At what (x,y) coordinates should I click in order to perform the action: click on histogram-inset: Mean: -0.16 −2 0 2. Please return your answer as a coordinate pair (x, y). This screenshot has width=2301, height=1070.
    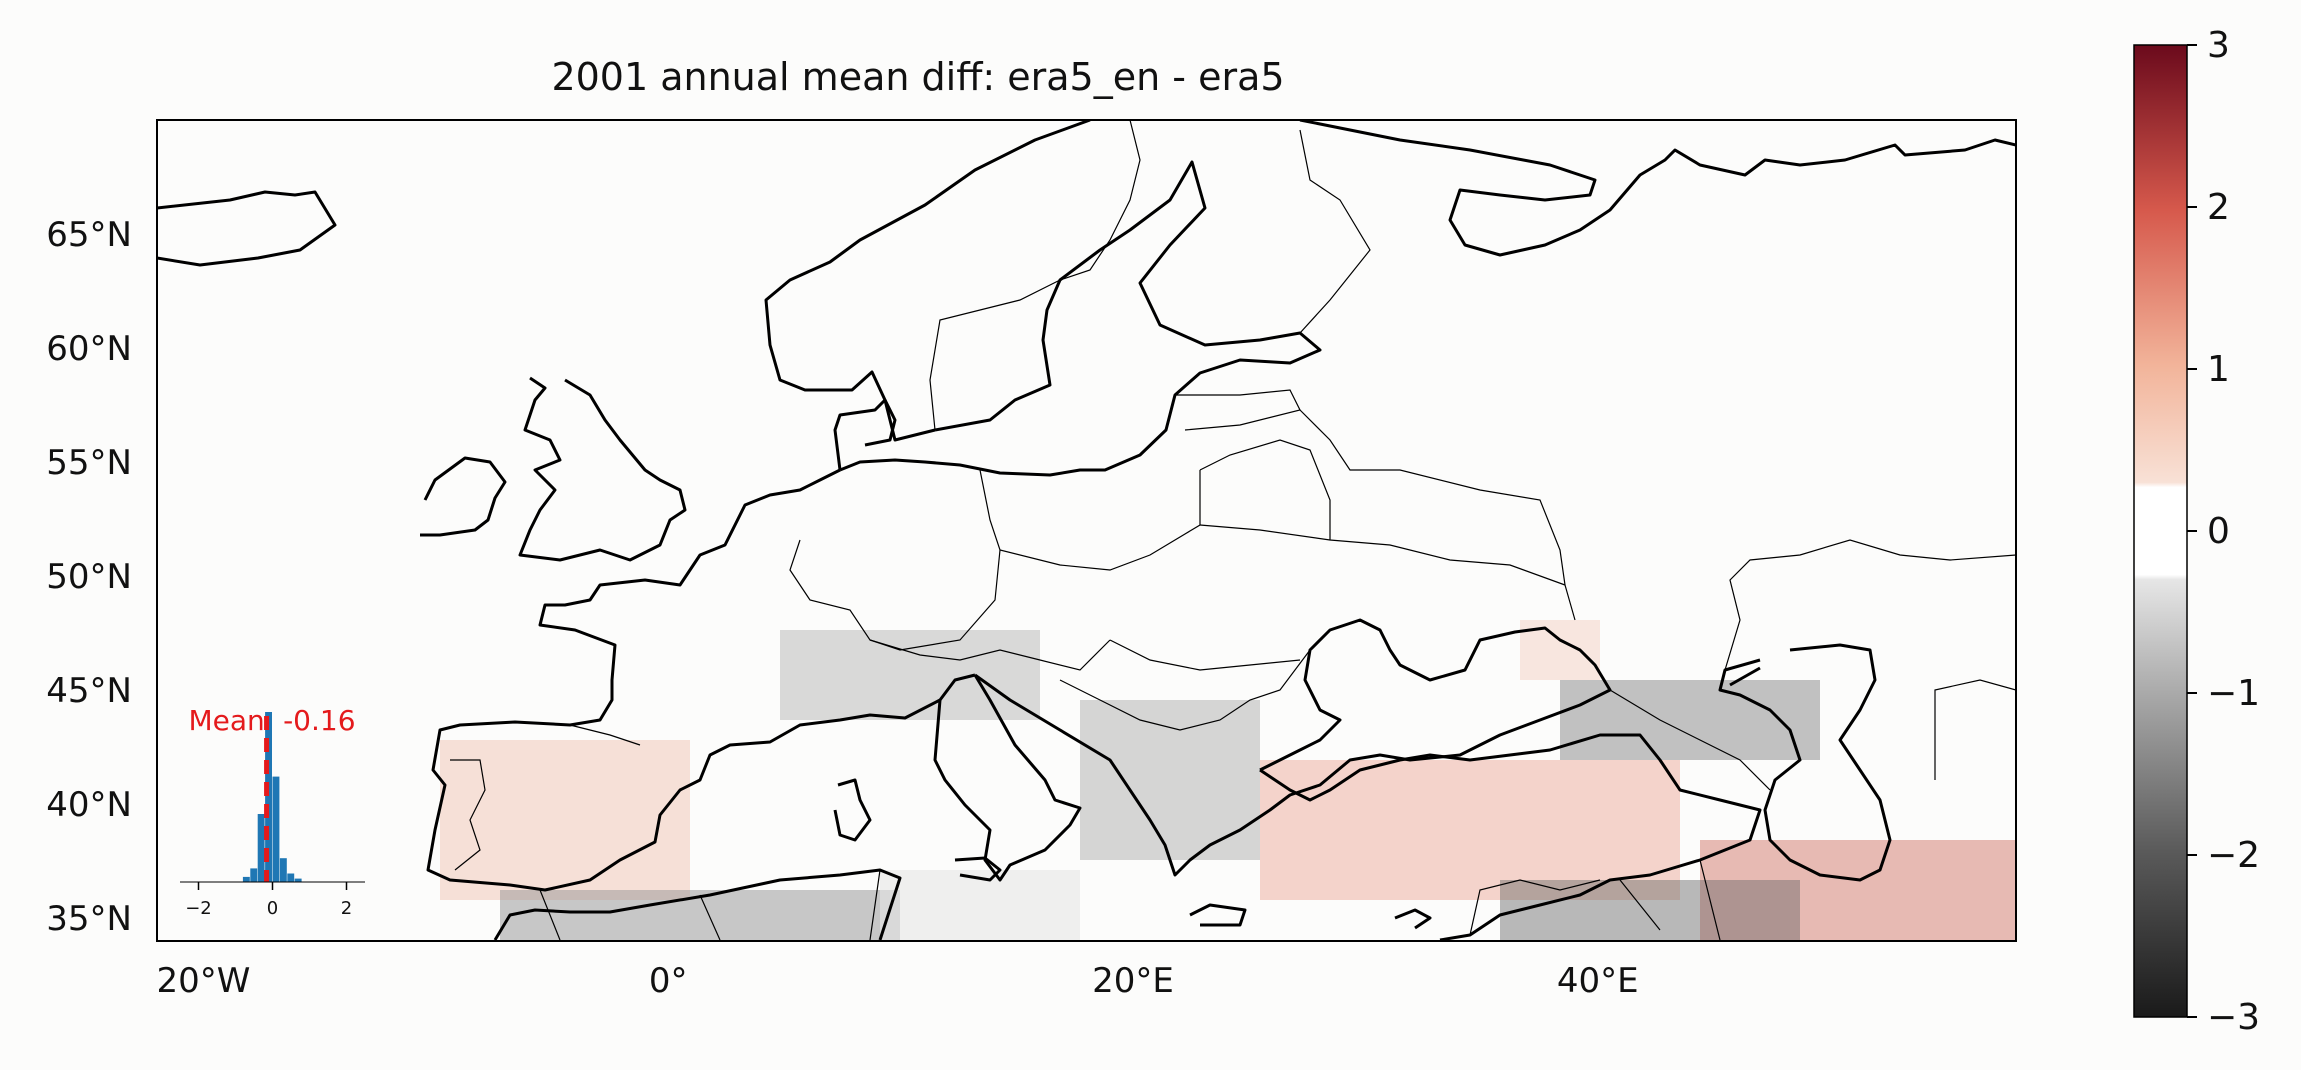
    Looking at the image, I should click on (272, 811).